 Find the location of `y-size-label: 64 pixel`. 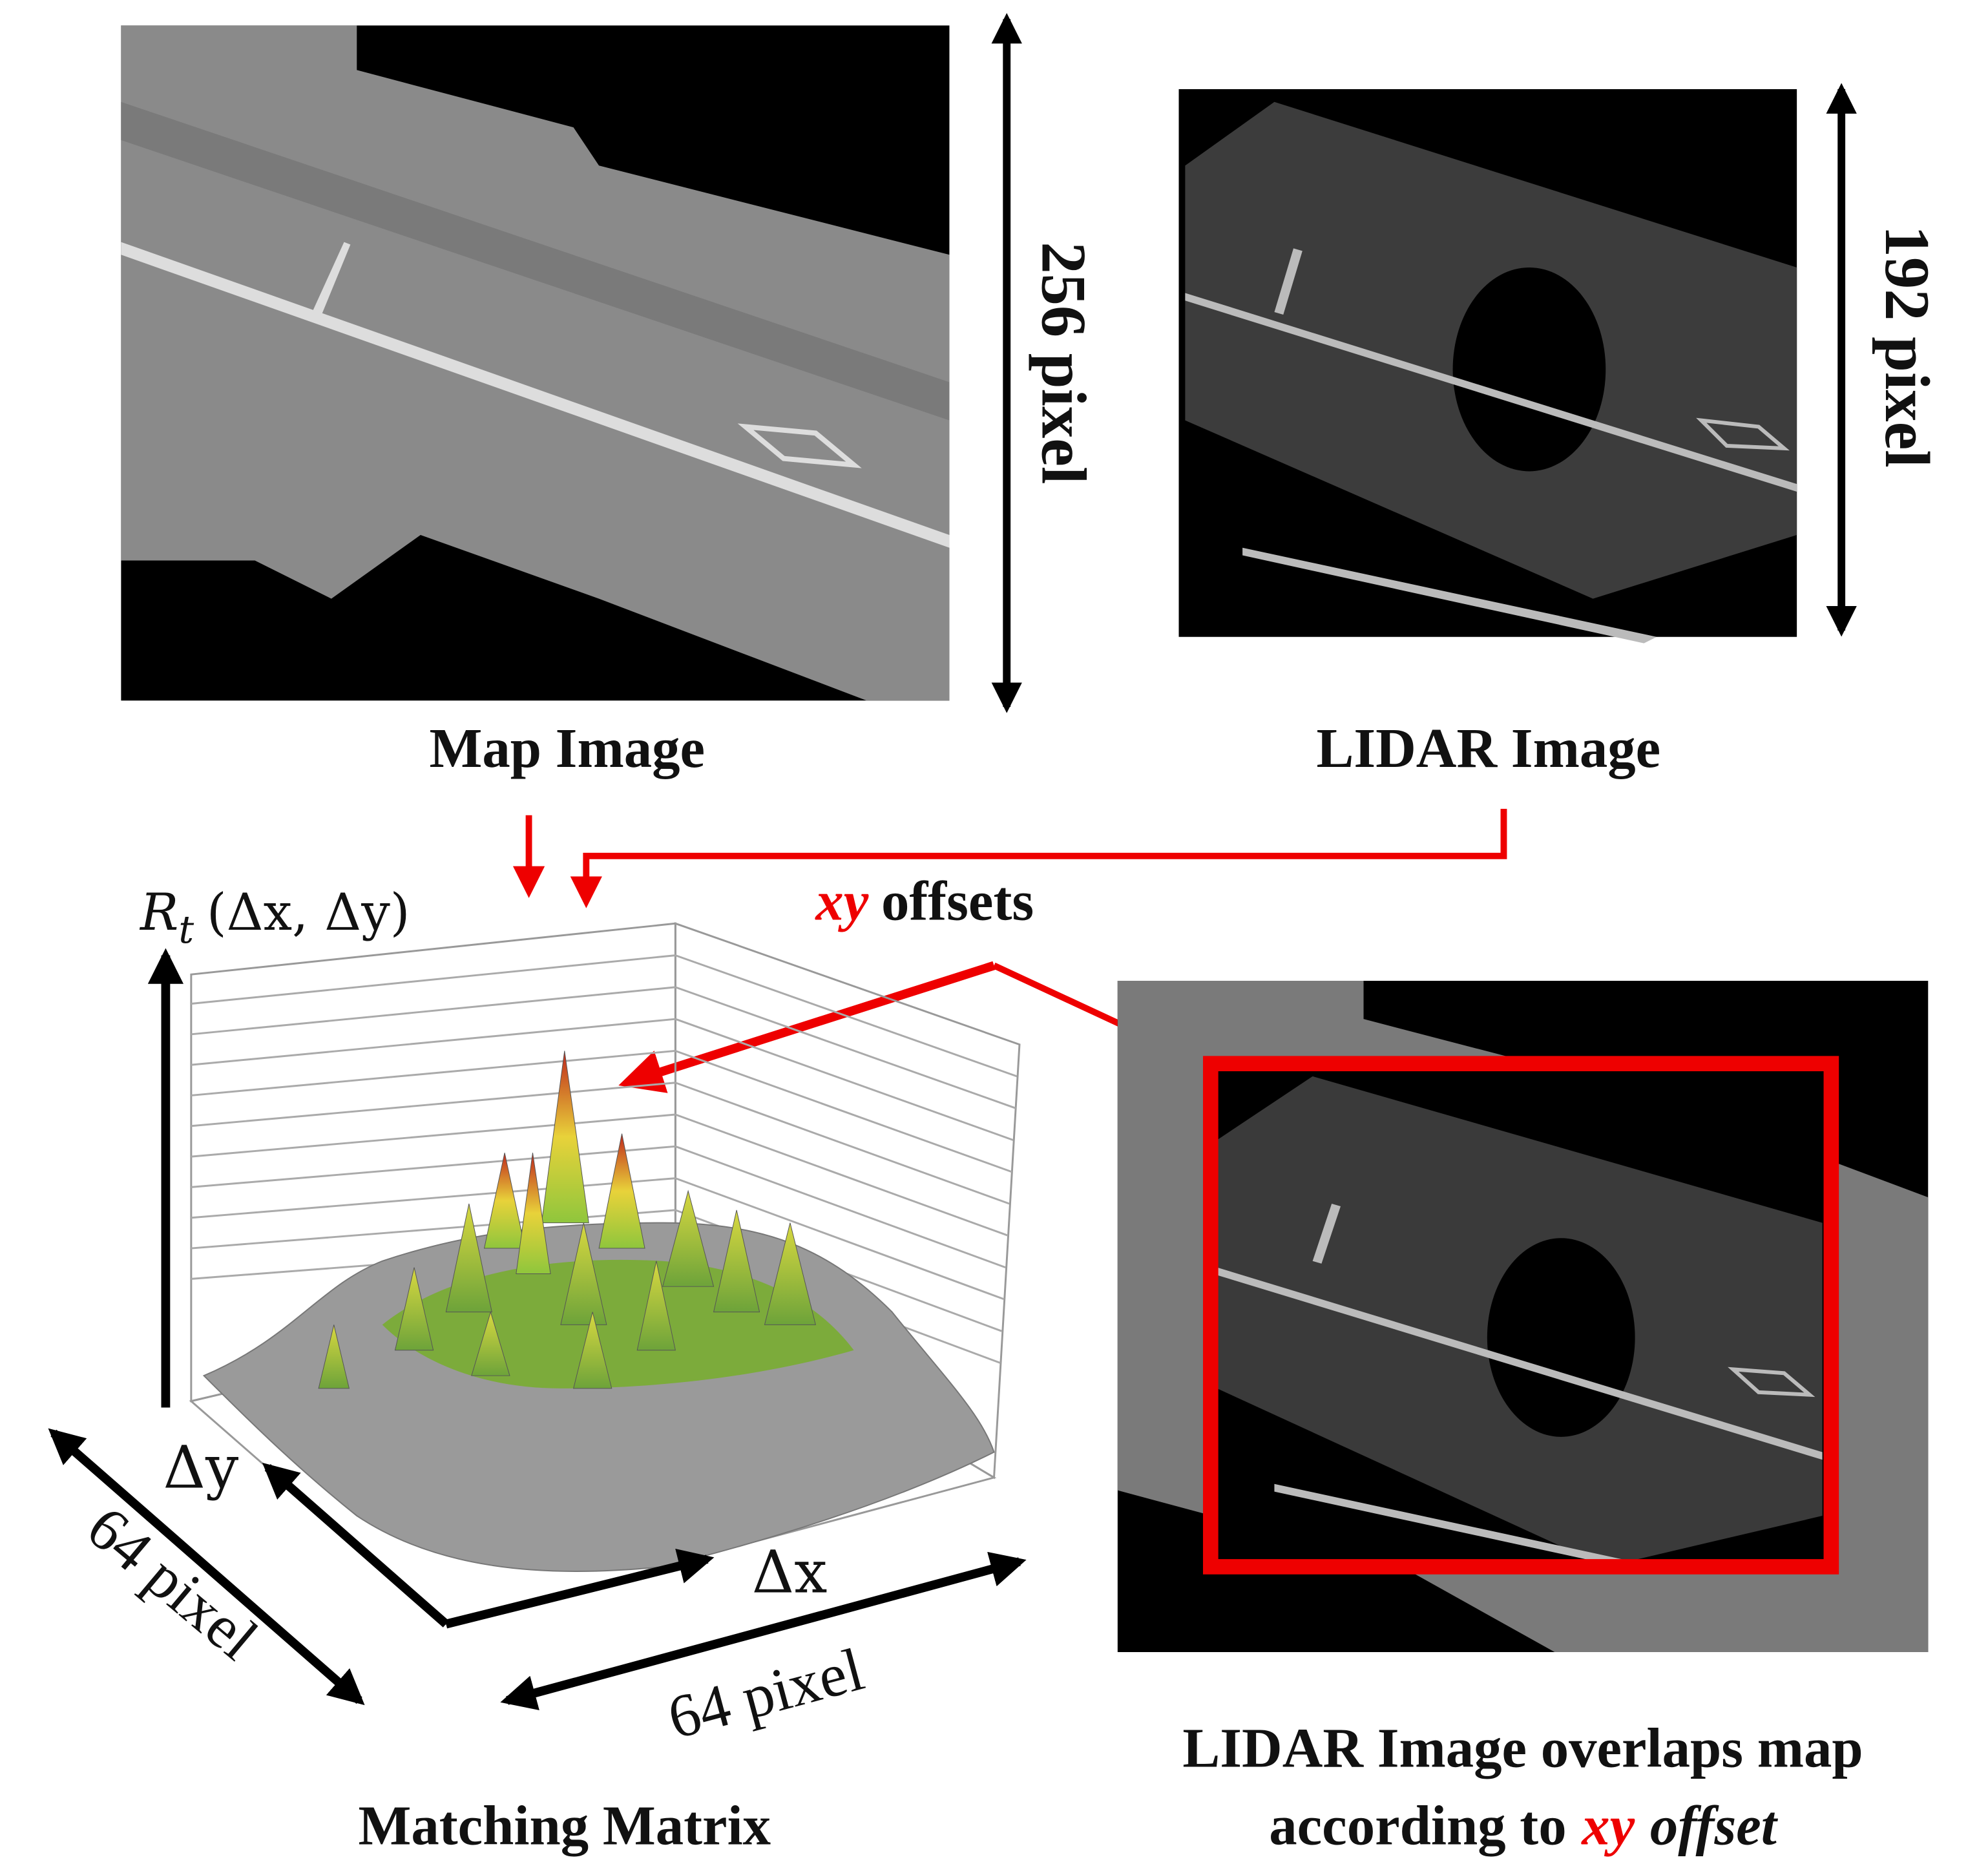

y-size-label: 64 pixel is located at coordinates (172, 1584).